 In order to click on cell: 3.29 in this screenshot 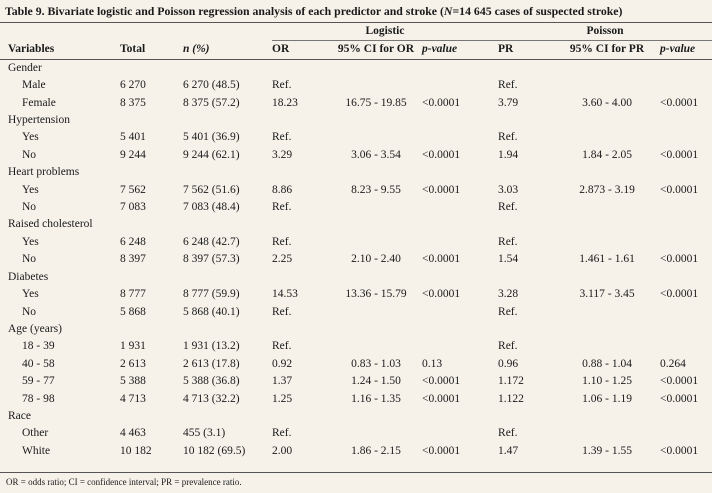, I will do `click(282, 154)`.